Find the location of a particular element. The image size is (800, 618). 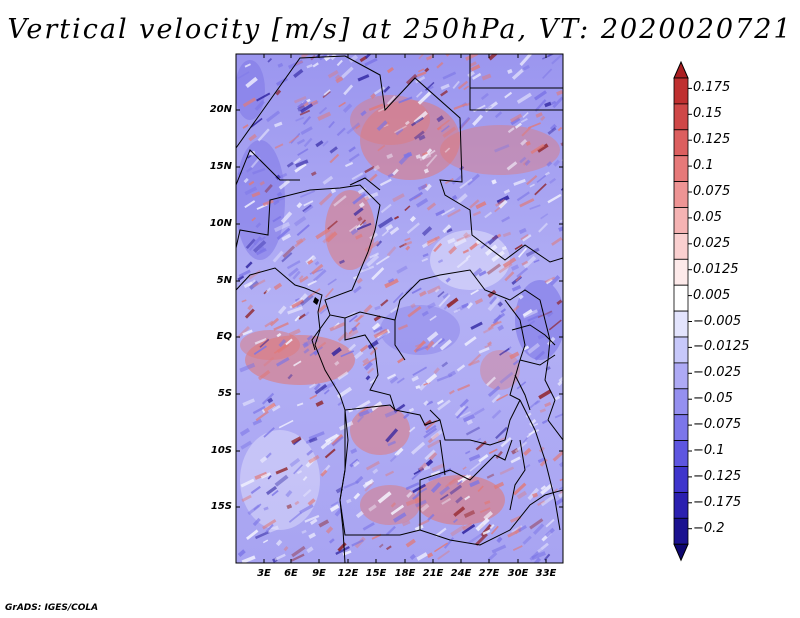

colorbar-level: −0.125 is located at coordinates (717, 476).